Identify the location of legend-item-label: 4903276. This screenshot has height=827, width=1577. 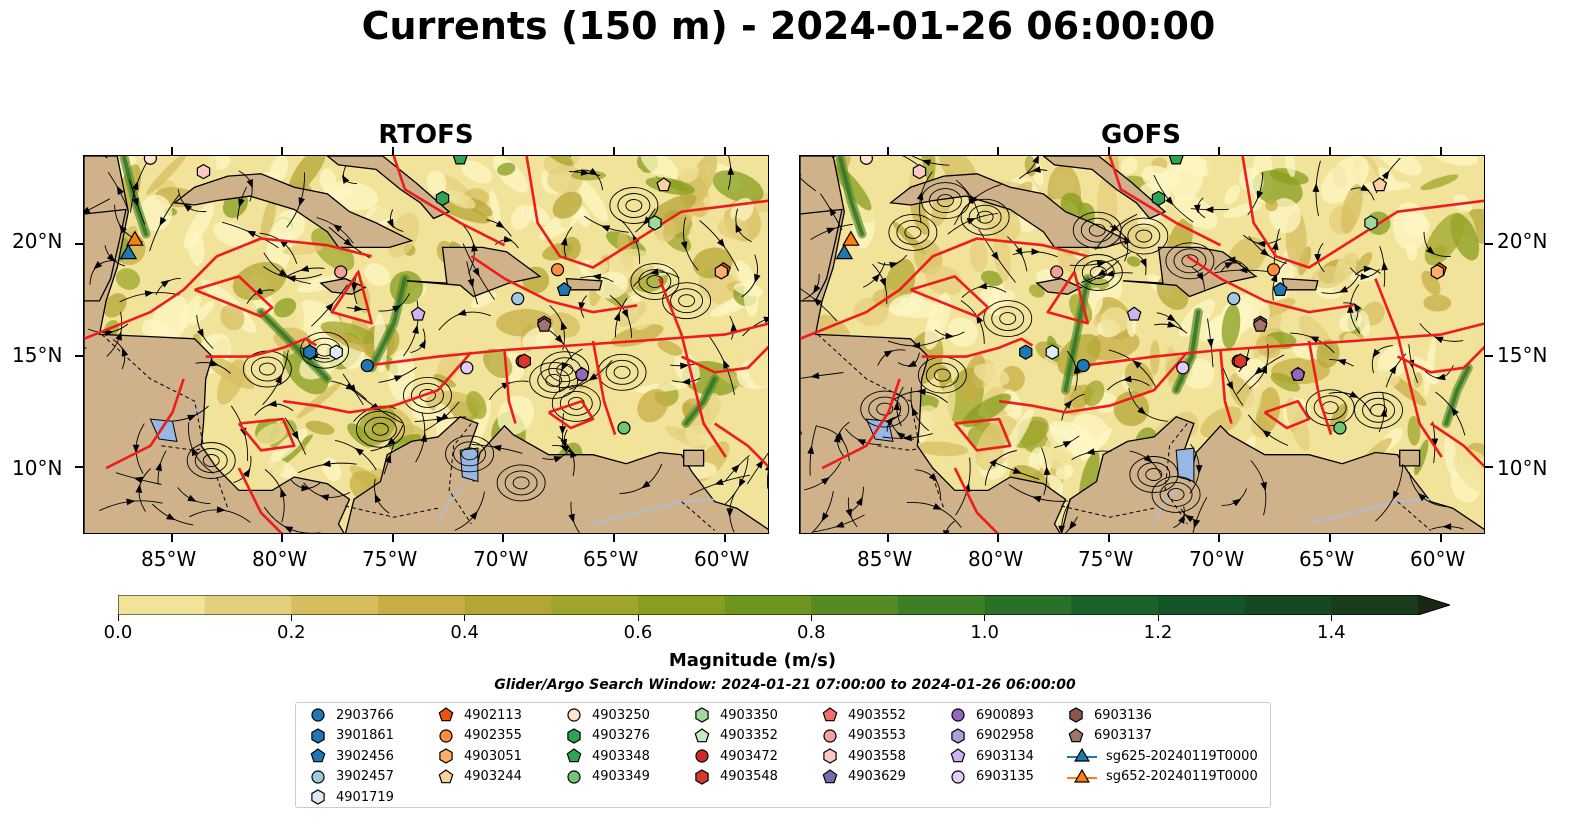
(621, 735).